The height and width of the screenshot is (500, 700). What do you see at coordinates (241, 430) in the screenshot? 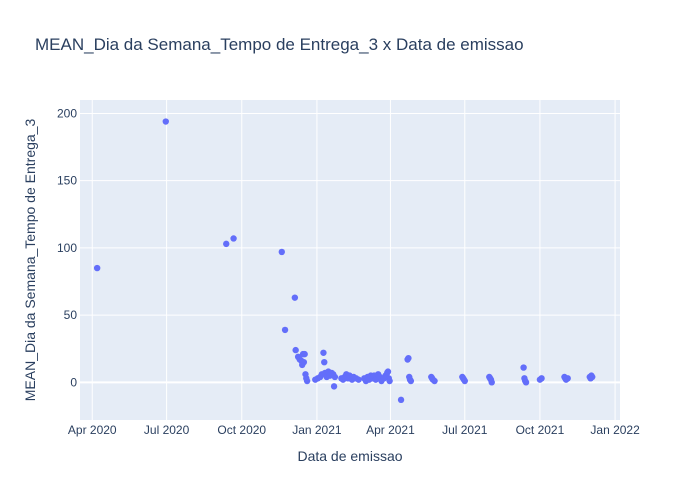
I see `x-tick-label: Oct 2020` at bounding box center [241, 430].